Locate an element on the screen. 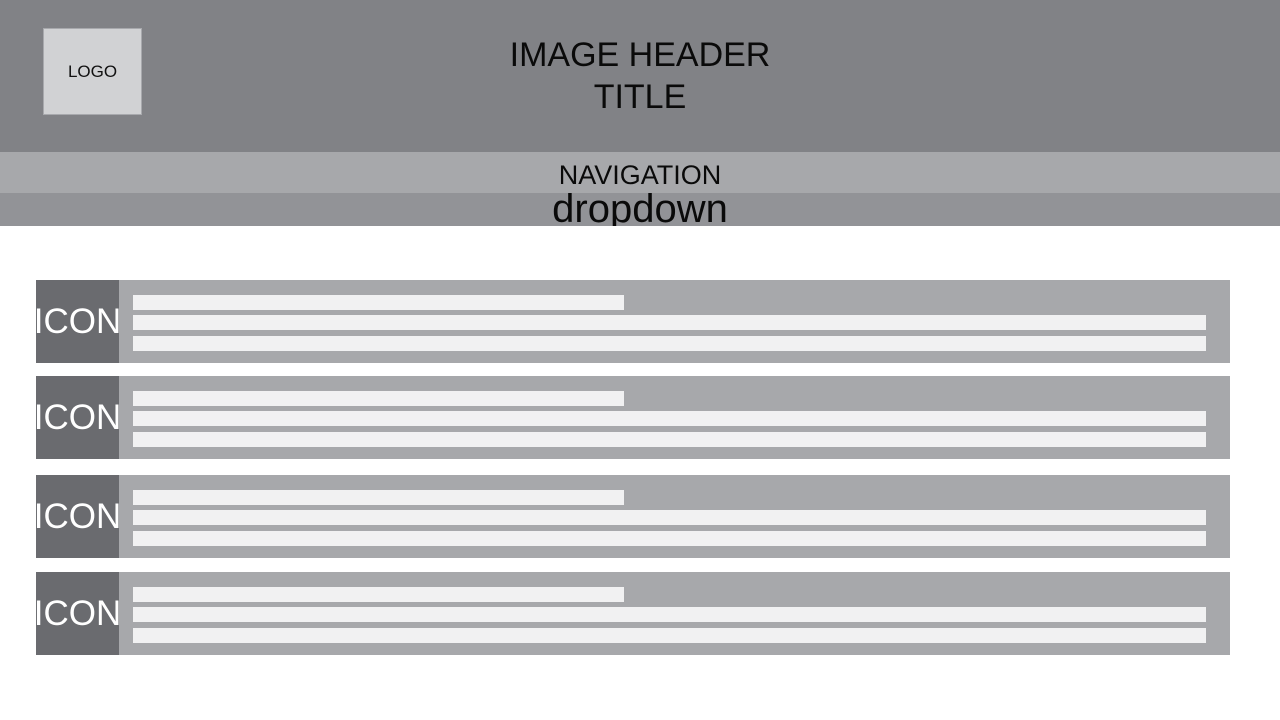  navigation-label: NAVIGATION is located at coordinates (640, 174).